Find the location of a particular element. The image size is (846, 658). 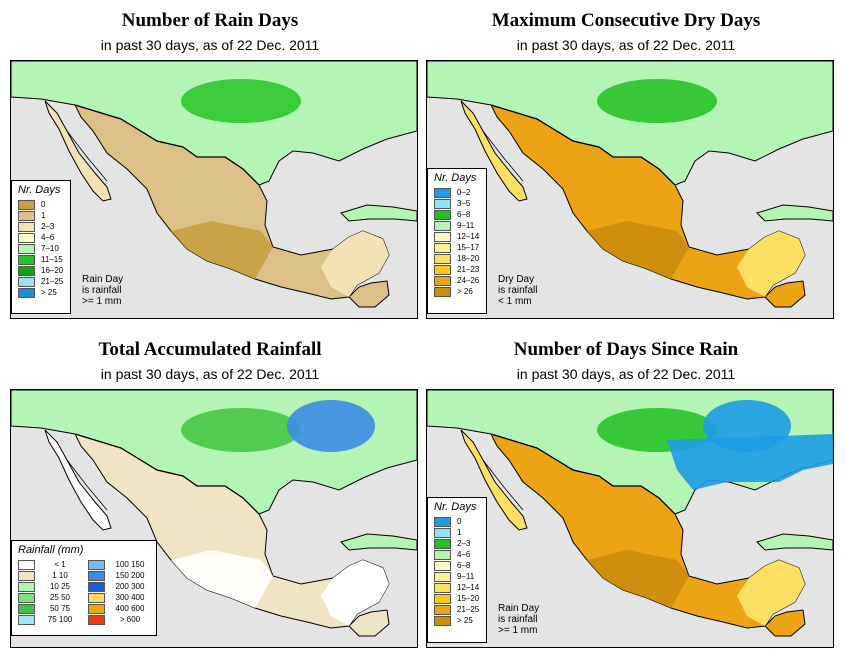

legend-label: < 1 is located at coordinates (60, 564).